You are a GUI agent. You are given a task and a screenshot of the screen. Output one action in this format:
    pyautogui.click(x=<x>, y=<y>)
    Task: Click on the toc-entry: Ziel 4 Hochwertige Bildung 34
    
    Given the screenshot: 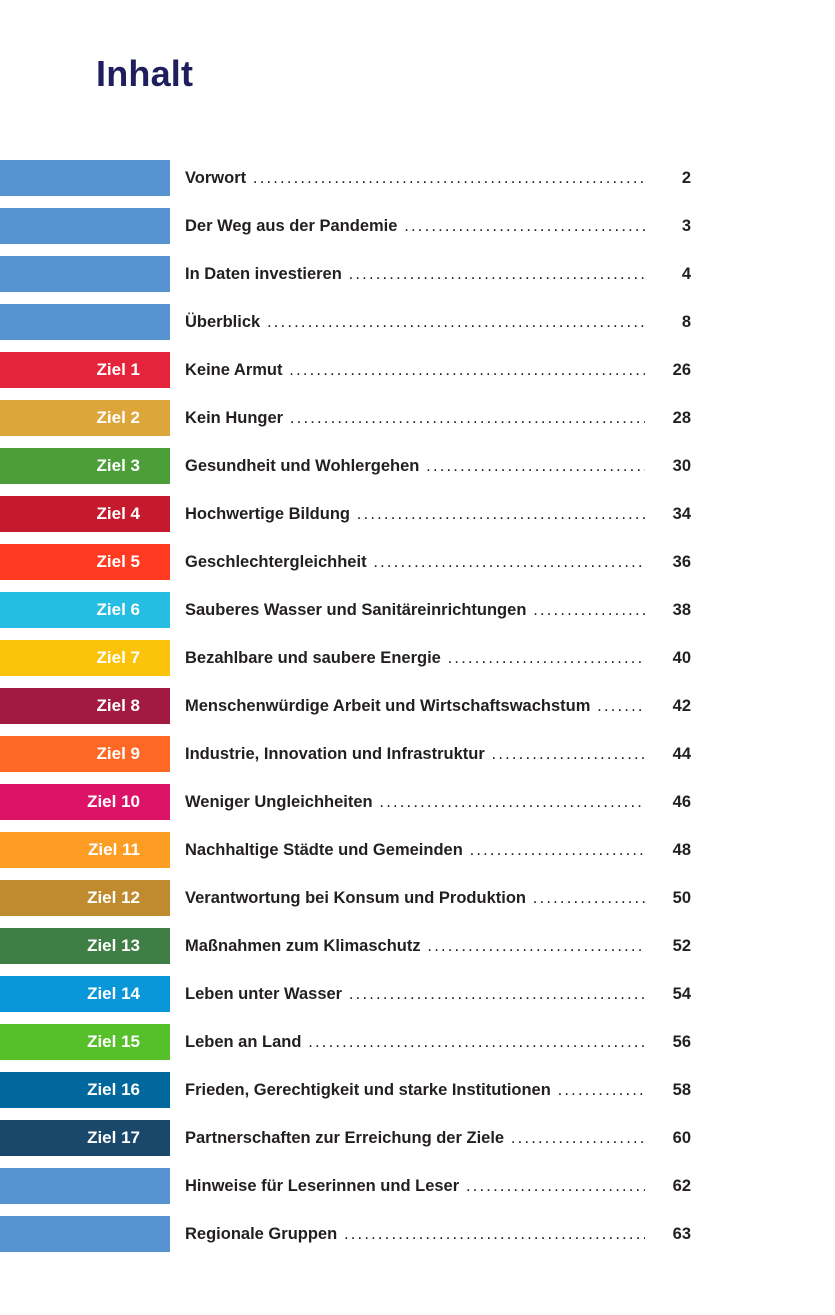 What is the action you would take?
    pyautogui.click(x=417, y=514)
    